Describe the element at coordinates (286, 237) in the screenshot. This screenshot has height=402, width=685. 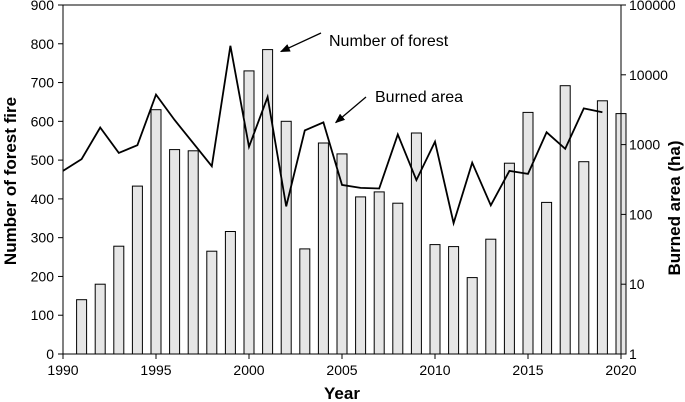
I see `bar-2002` at that location.